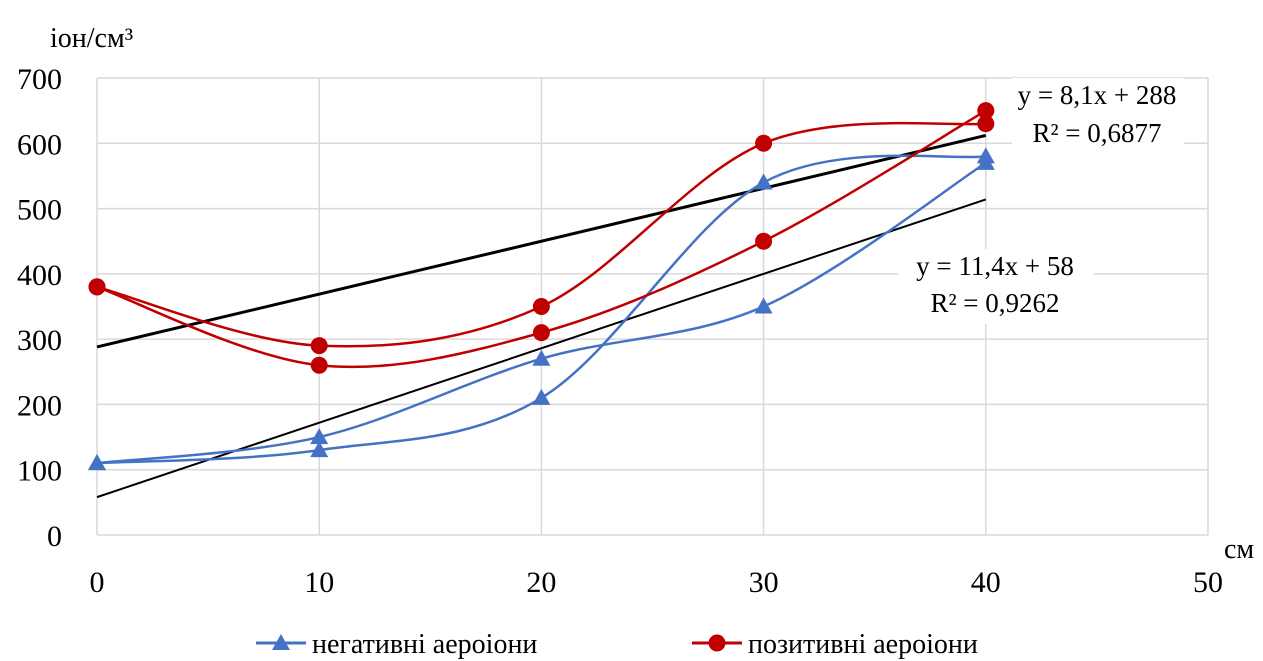  Describe the element at coordinates (764, 582) in the screenshot. I see `x-tick-label: 30` at that location.